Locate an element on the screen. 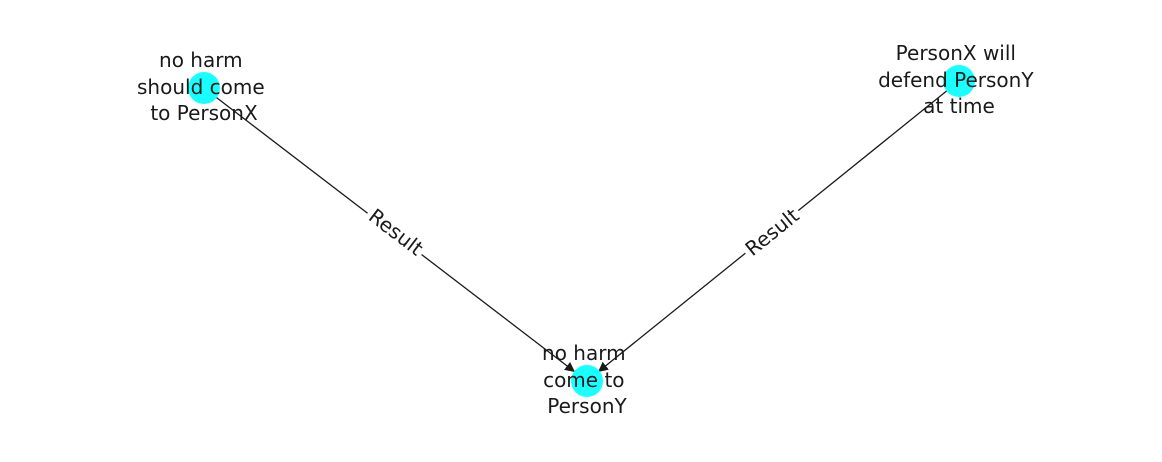 This screenshot has height=462, width=1162. node-no-harm-should-come-to-personx is located at coordinates (204, 88).